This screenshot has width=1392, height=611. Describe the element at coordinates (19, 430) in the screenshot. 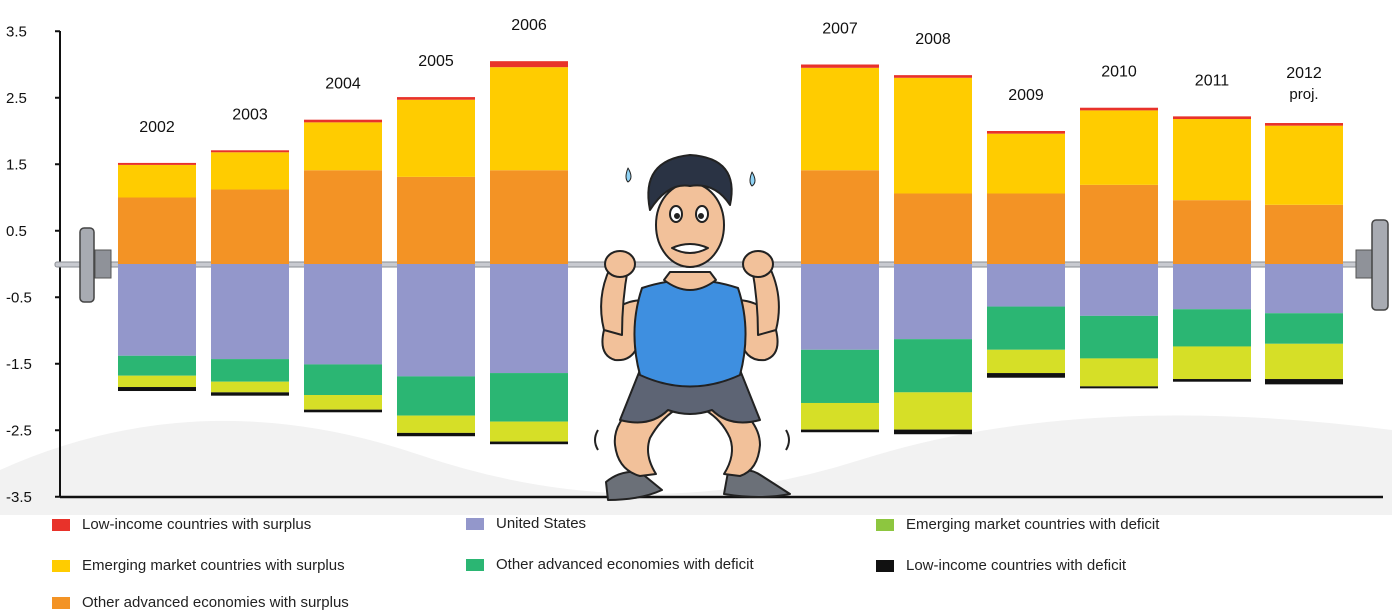

I see `y-tick-label: -2.5` at that location.